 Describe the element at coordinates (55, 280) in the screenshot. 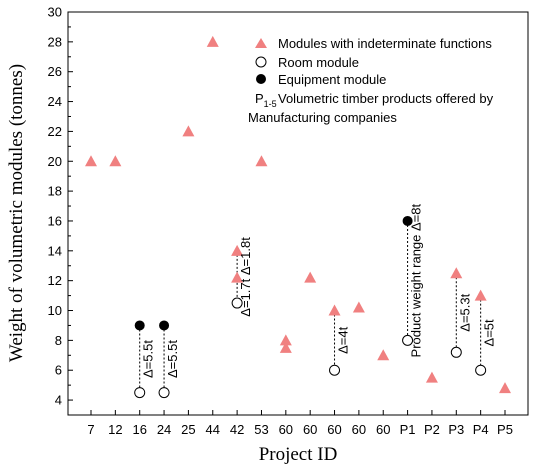

I see `y-tick-label: 12` at that location.